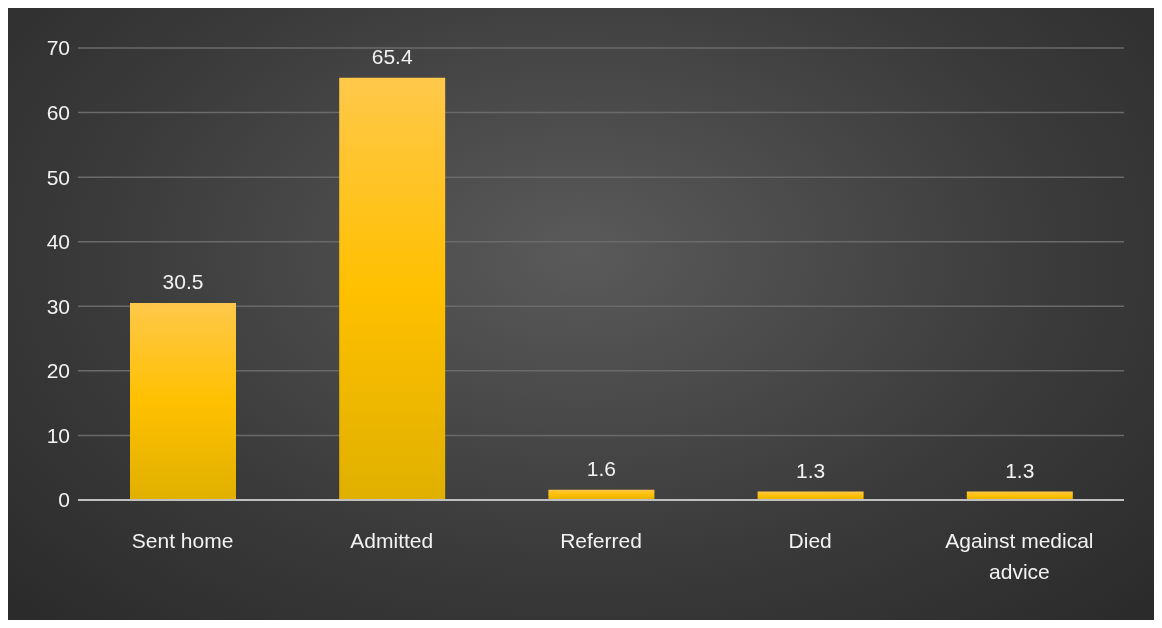 The width and height of the screenshot is (1162, 628). Describe the element at coordinates (182, 540) in the screenshot. I see `x-tick-label: Sent home` at that location.